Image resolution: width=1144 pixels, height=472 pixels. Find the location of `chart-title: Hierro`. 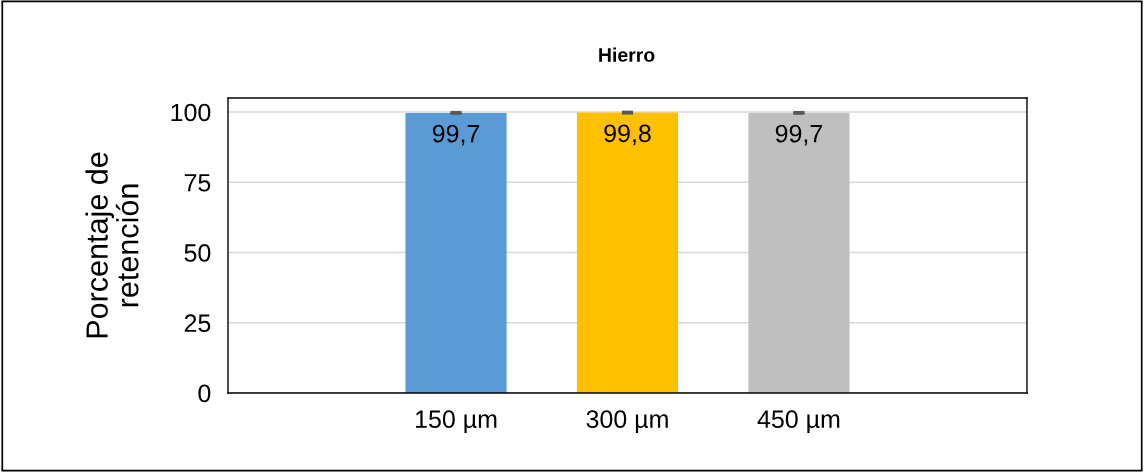

chart-title: Hierro is located at coordinates (627, 54).